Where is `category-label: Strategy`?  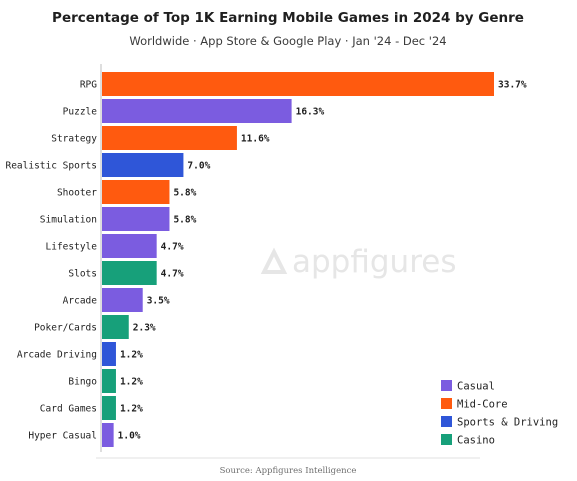
category-label: Strategy is located at coordinates (74, 139).